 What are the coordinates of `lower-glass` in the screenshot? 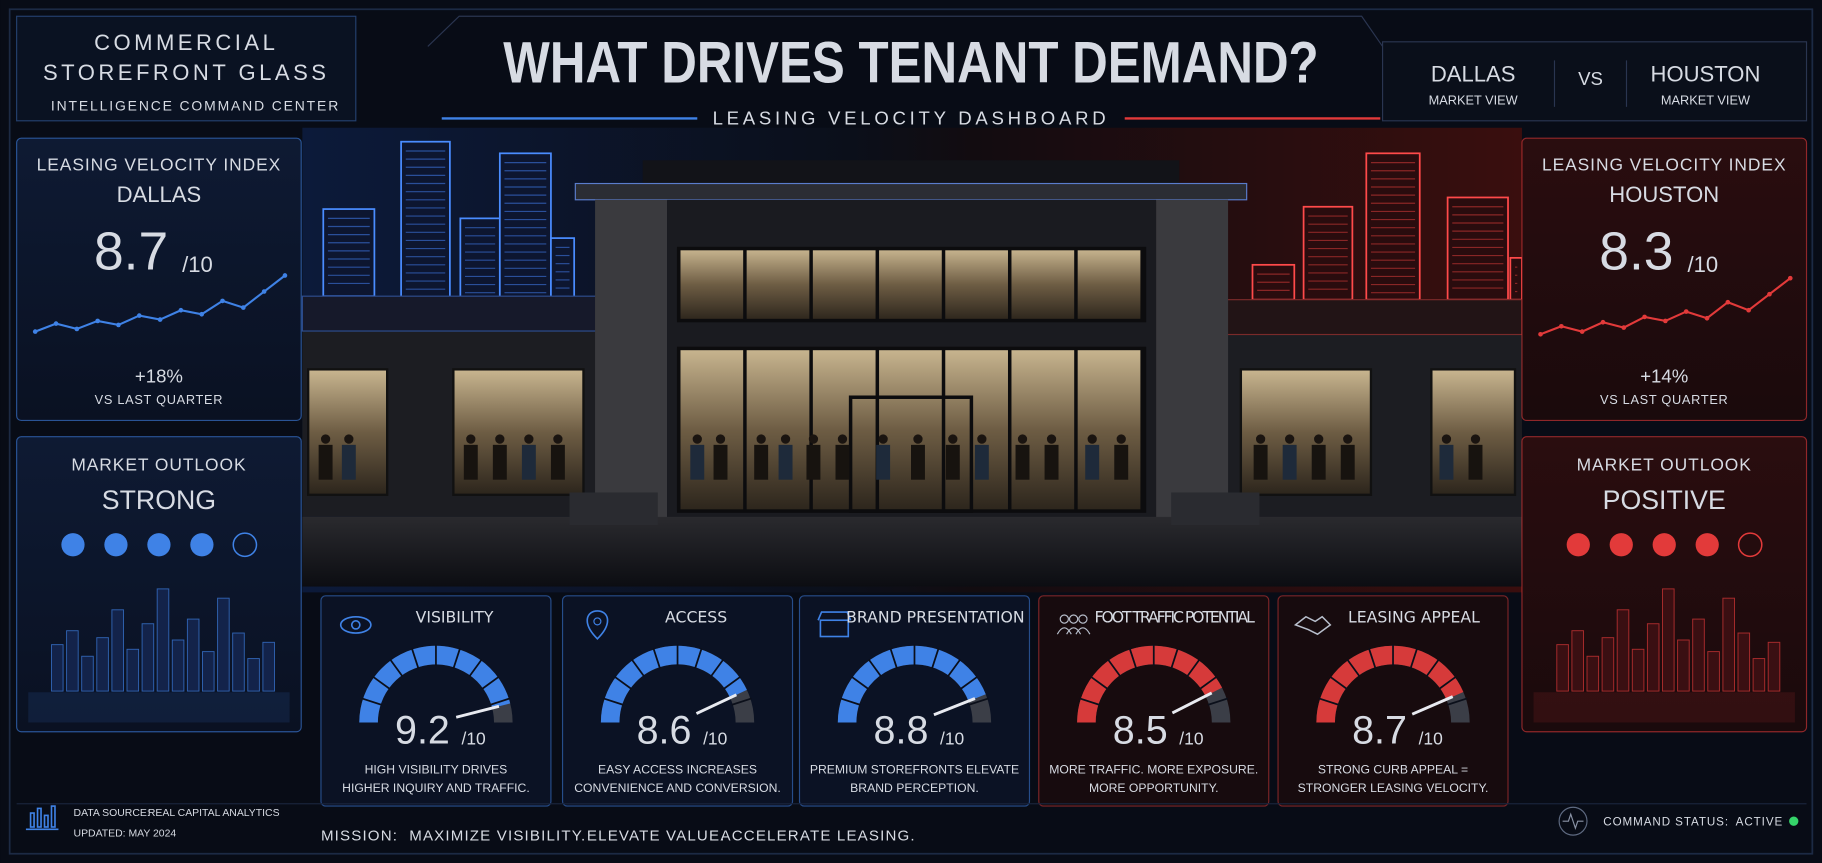 It's located at (911, 429).